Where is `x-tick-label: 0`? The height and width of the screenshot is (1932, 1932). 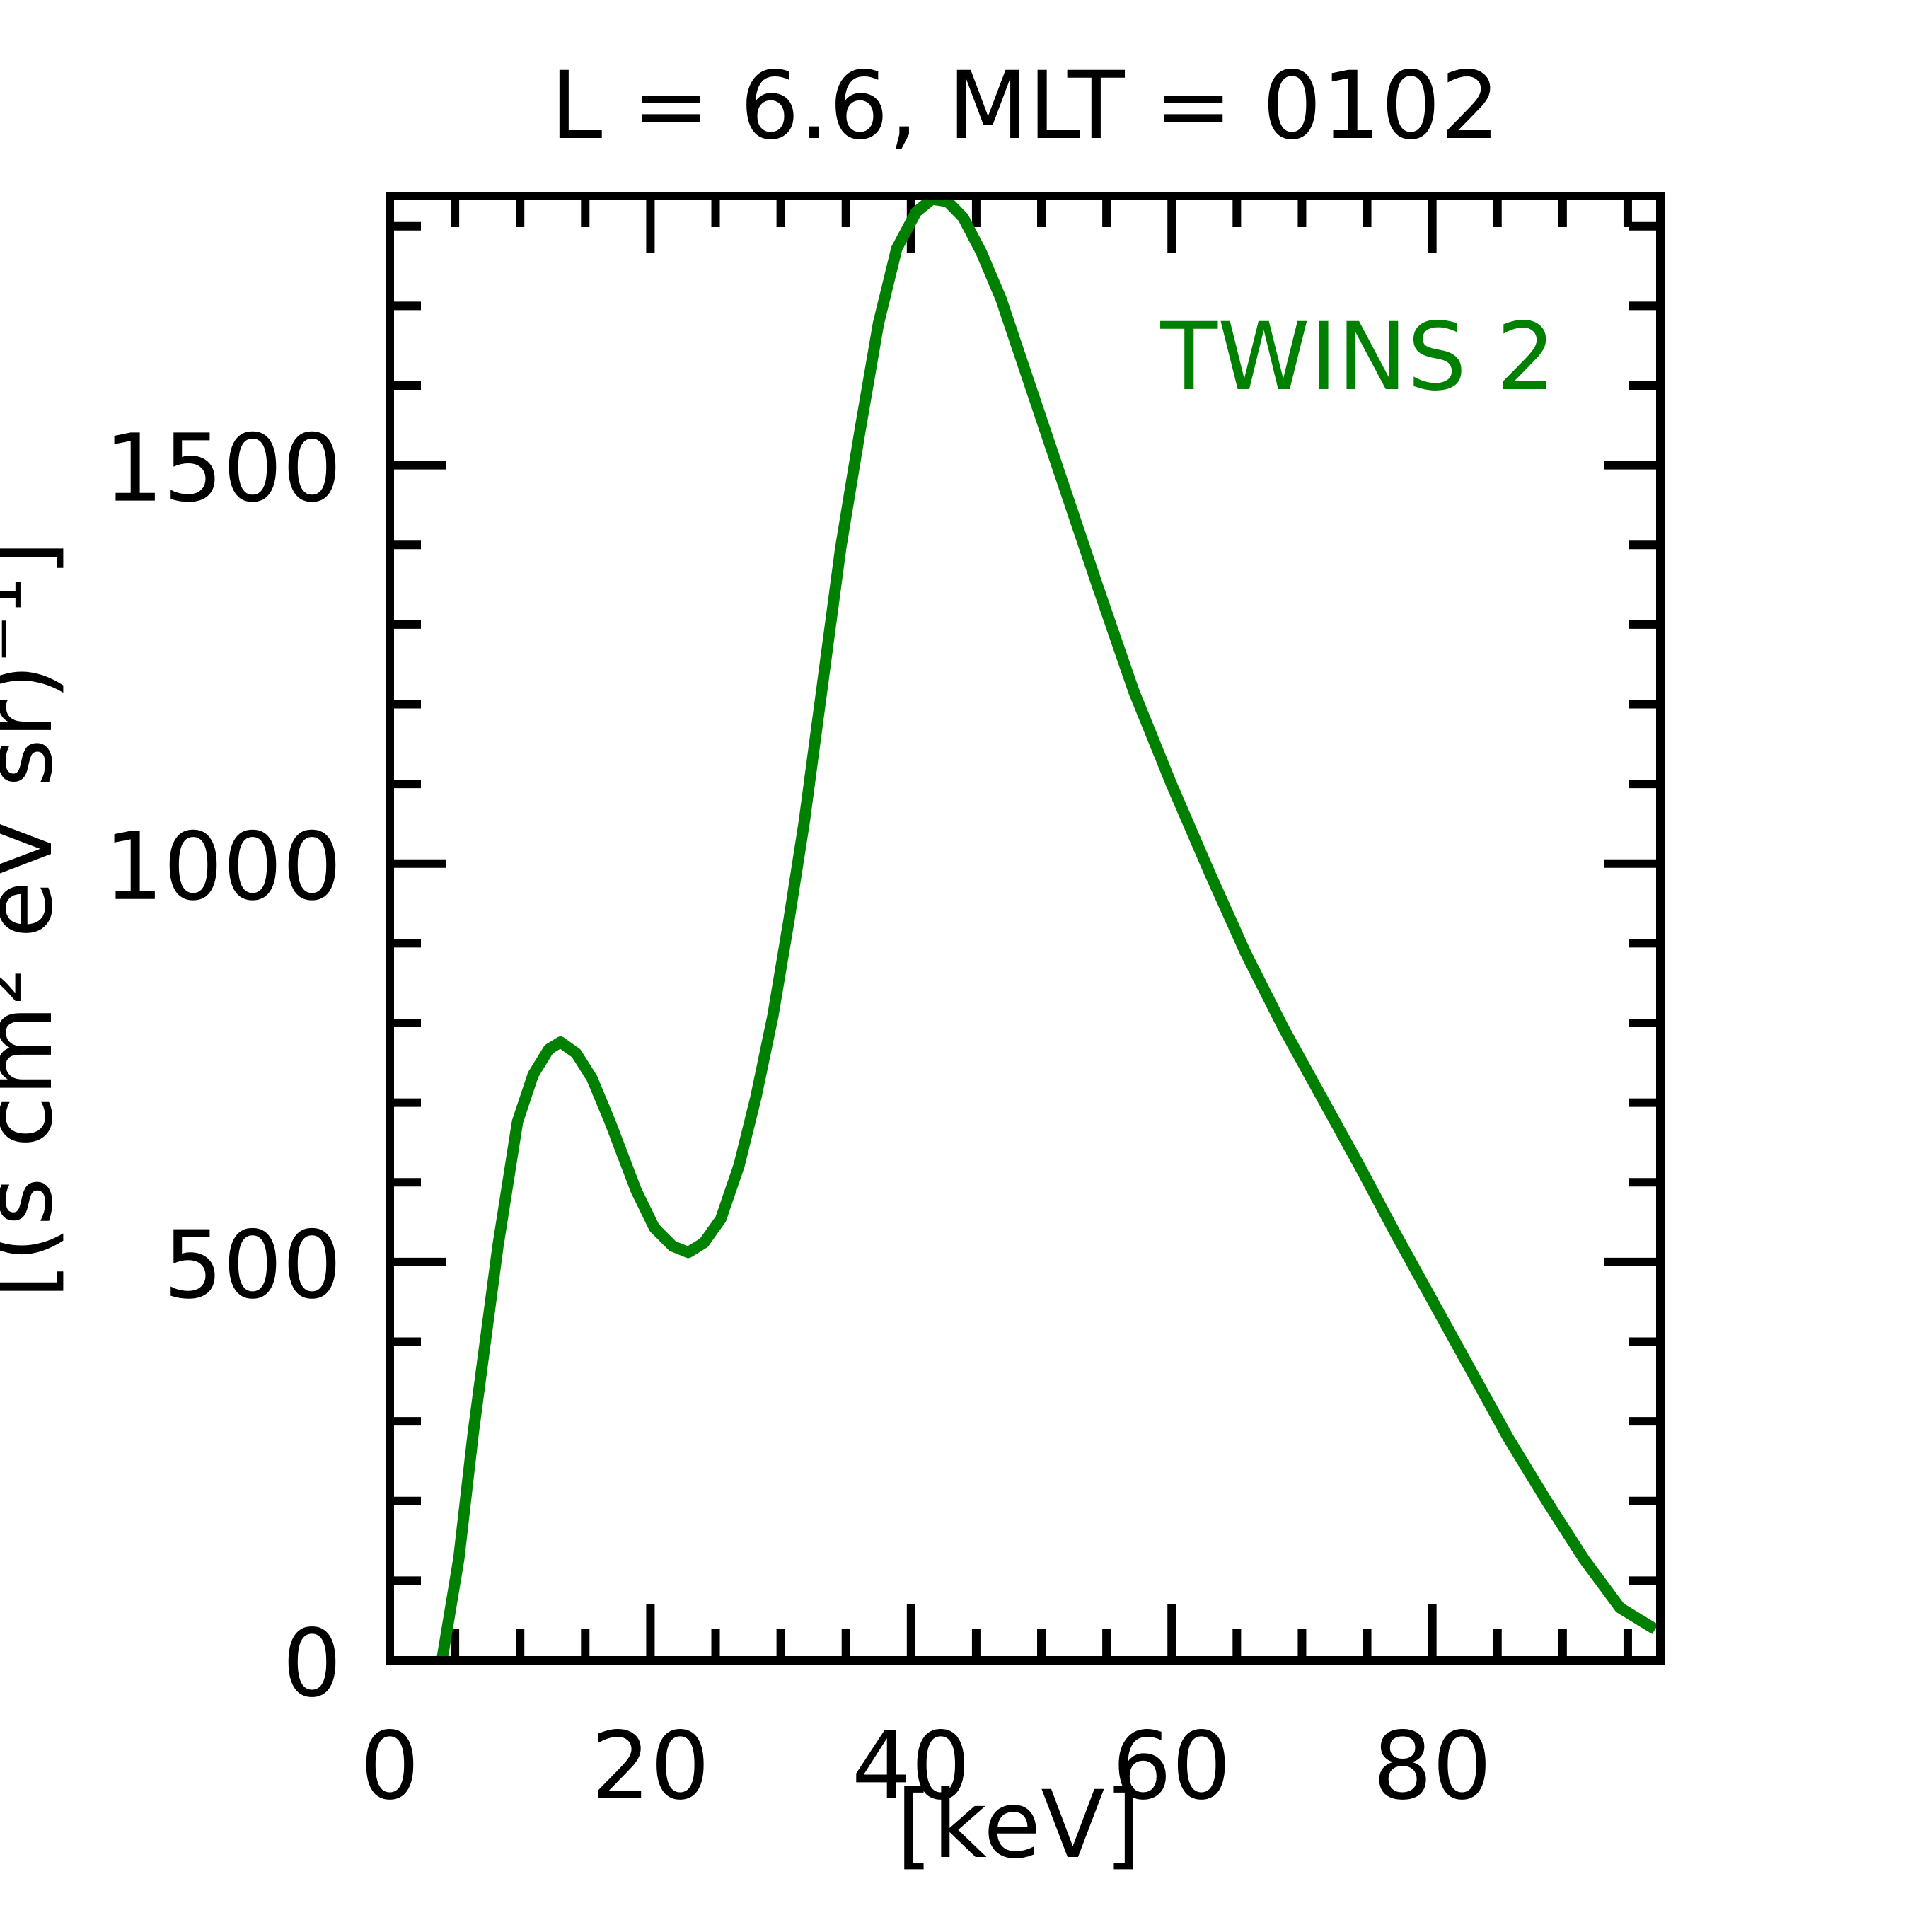 x-tick-label: 0 is located at coordinates (390, 1766).